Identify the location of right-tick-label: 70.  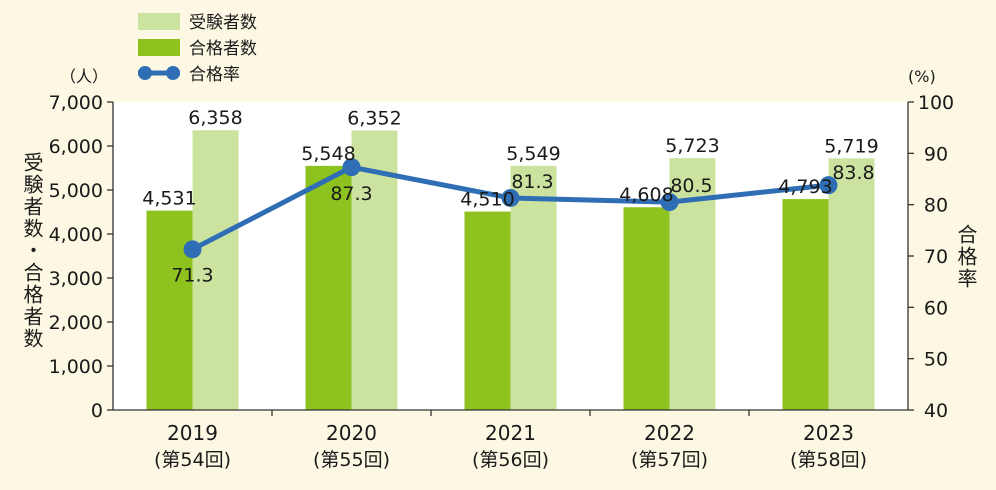
(936, 257).